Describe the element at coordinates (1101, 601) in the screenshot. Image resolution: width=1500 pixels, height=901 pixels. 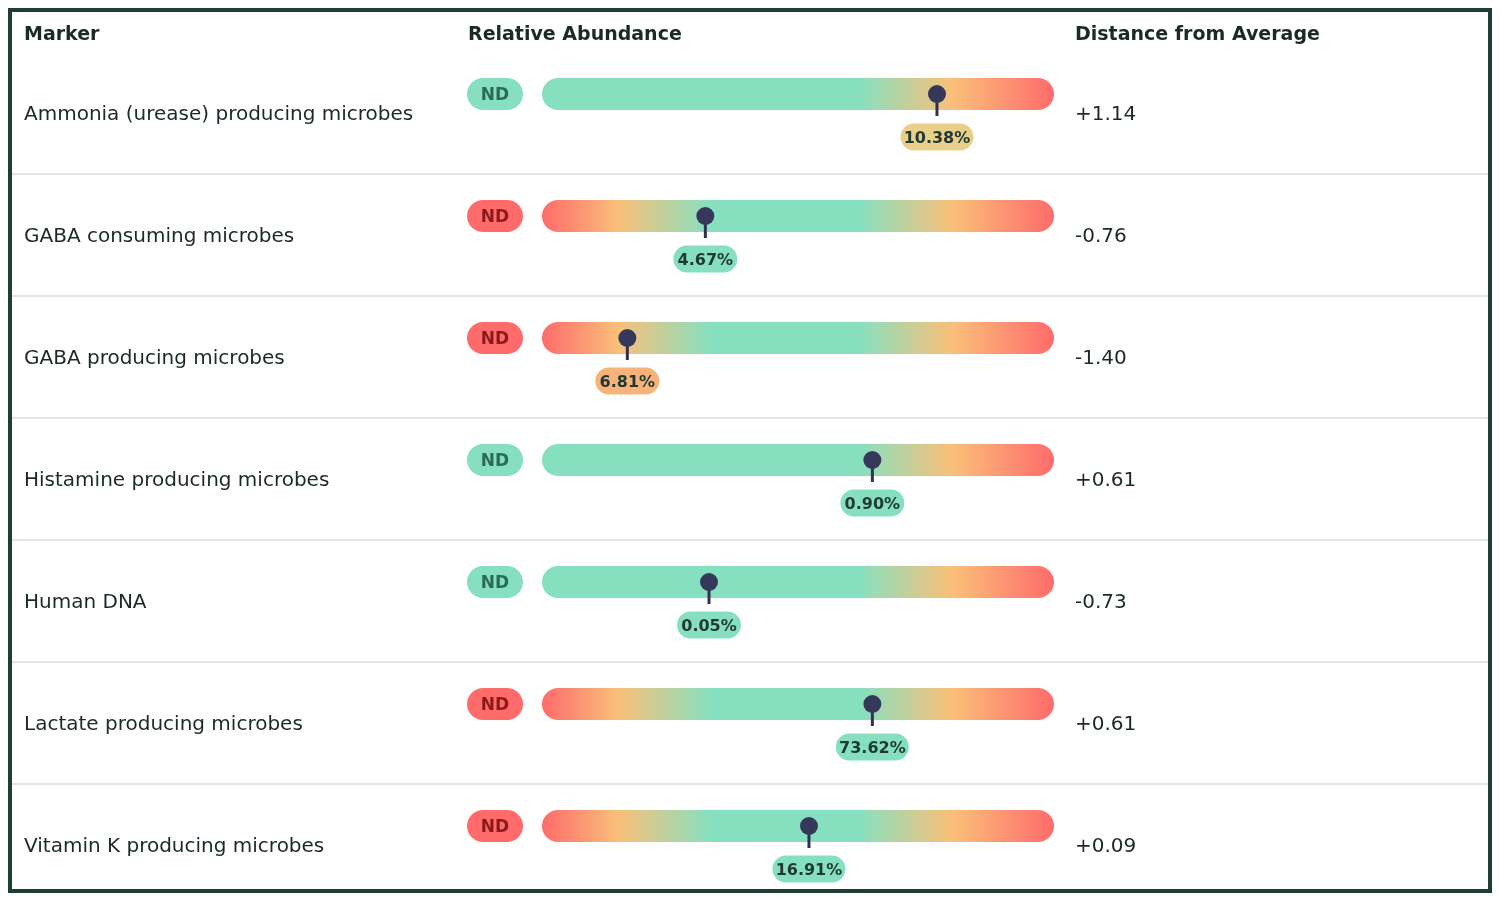
I see `data-label: -0.73` at that location.